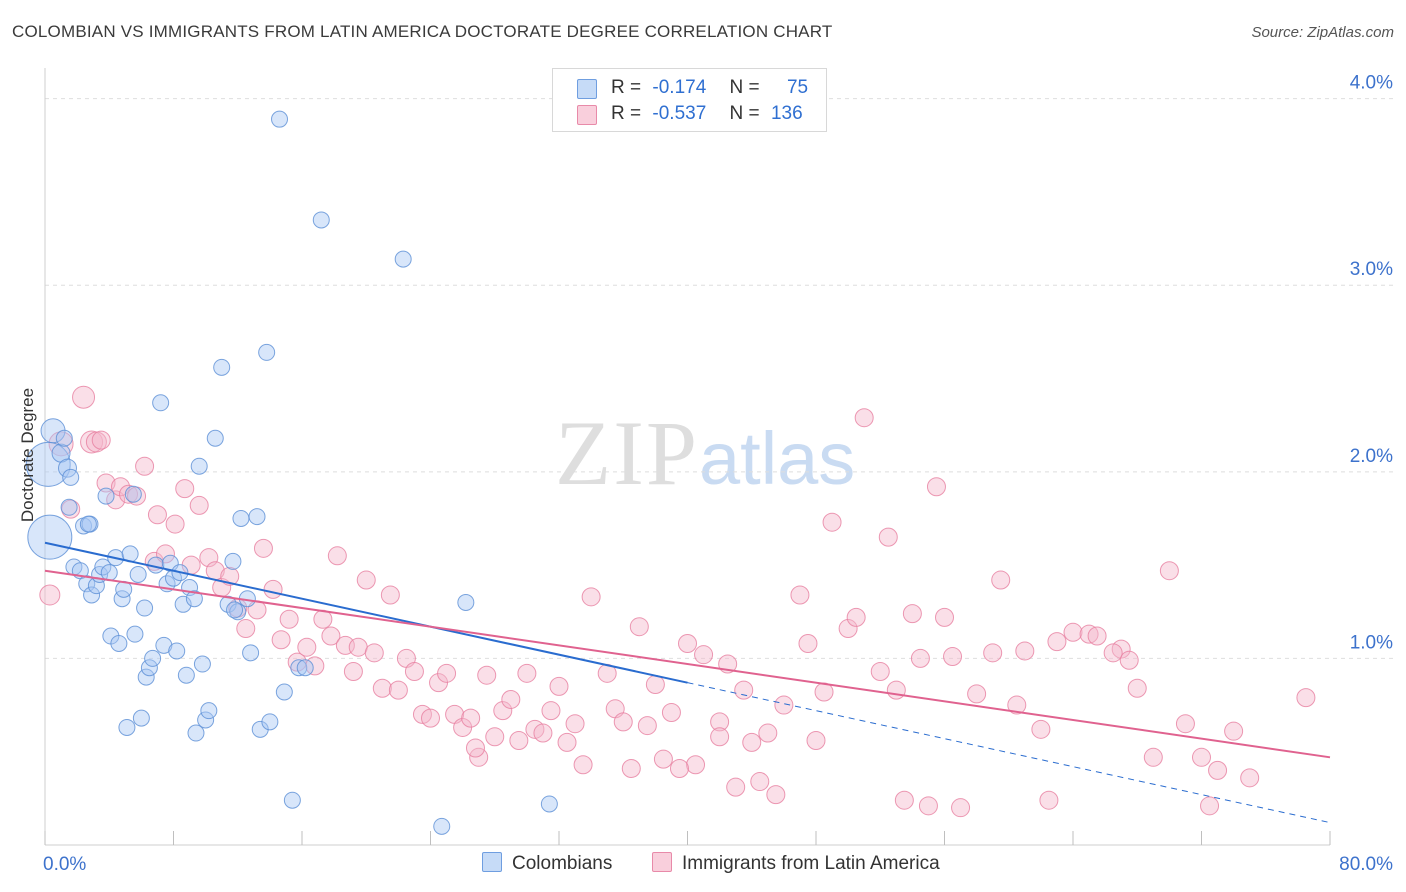 This screenshot has width=1406, height=892. Describe the element at coordinates (679, 113) in the screenshot. I see `legend-r-value: -0.537` at that location.